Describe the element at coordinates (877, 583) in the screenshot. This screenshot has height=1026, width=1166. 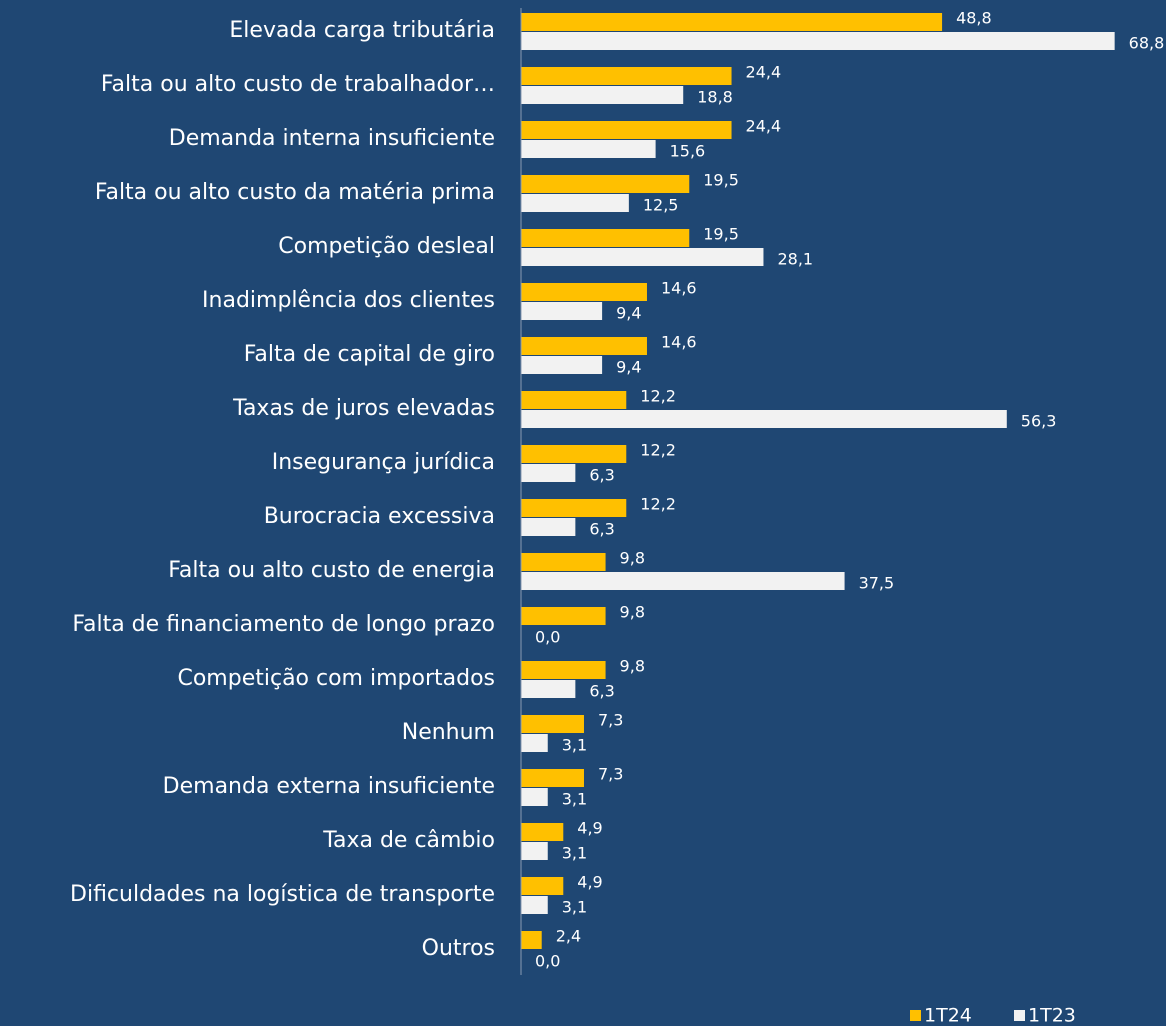
I see `value-label: 37,5` at that location.